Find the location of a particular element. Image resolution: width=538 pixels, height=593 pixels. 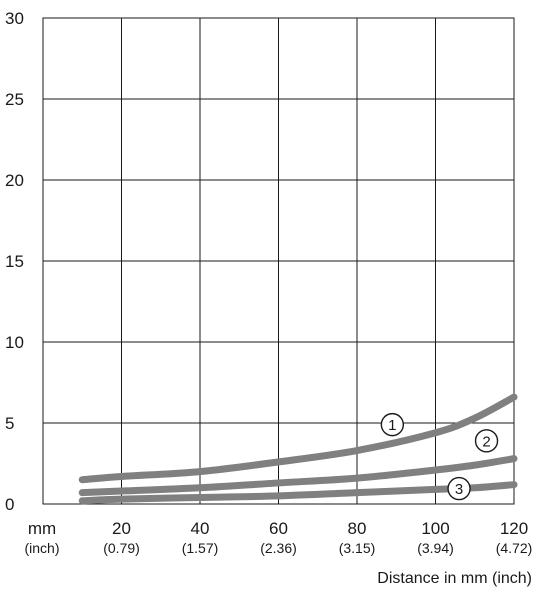

series-marker-label-1: 1 is located at coordinates (392, 425).